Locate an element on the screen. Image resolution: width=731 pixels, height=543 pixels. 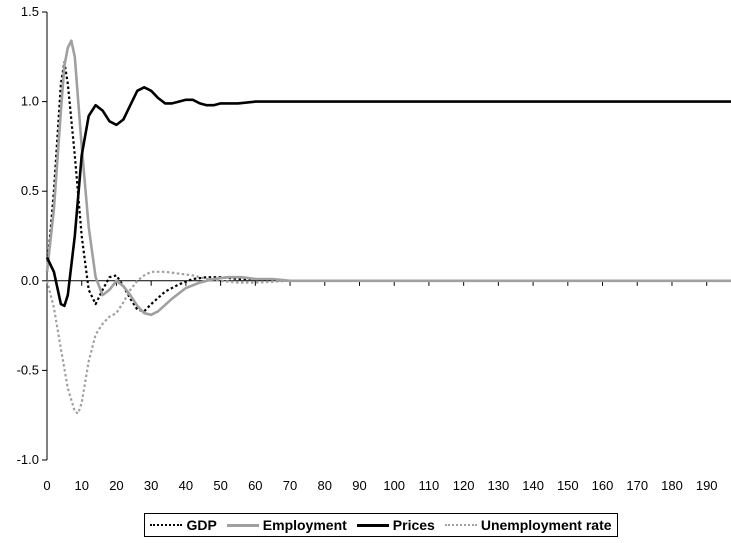
chart-legend: GDP Employment Prices Unemployment rate is located at coordinates (381, 525).